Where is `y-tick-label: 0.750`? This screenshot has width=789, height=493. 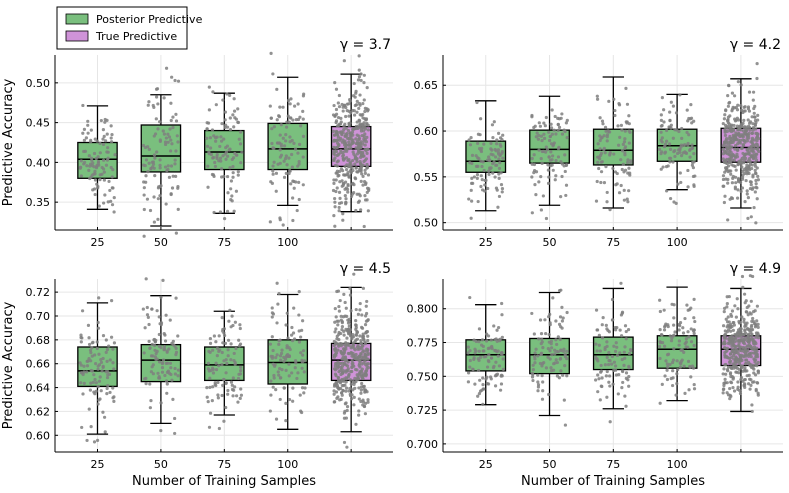
y-tick-label: 0.750 is located at coordinates (423, 376).